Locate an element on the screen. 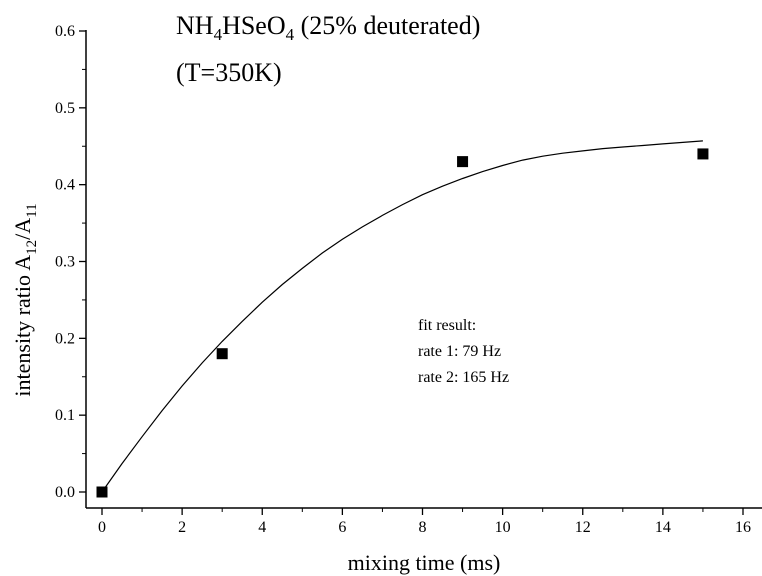 The height and width of the screenshot is (576, 762). text-run: NH is located at coordinates (195, 25).